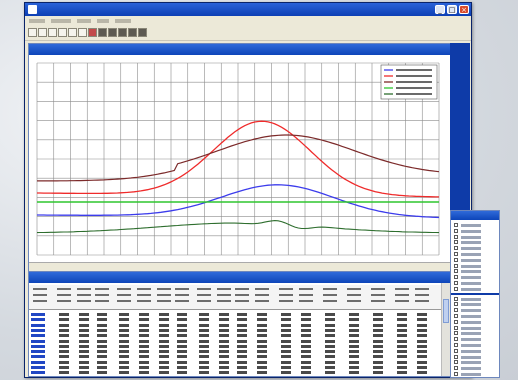 Image resolution: width=518 pixels, height=380 pixels. I want to click on minimize-button: _, so click(440, 9).